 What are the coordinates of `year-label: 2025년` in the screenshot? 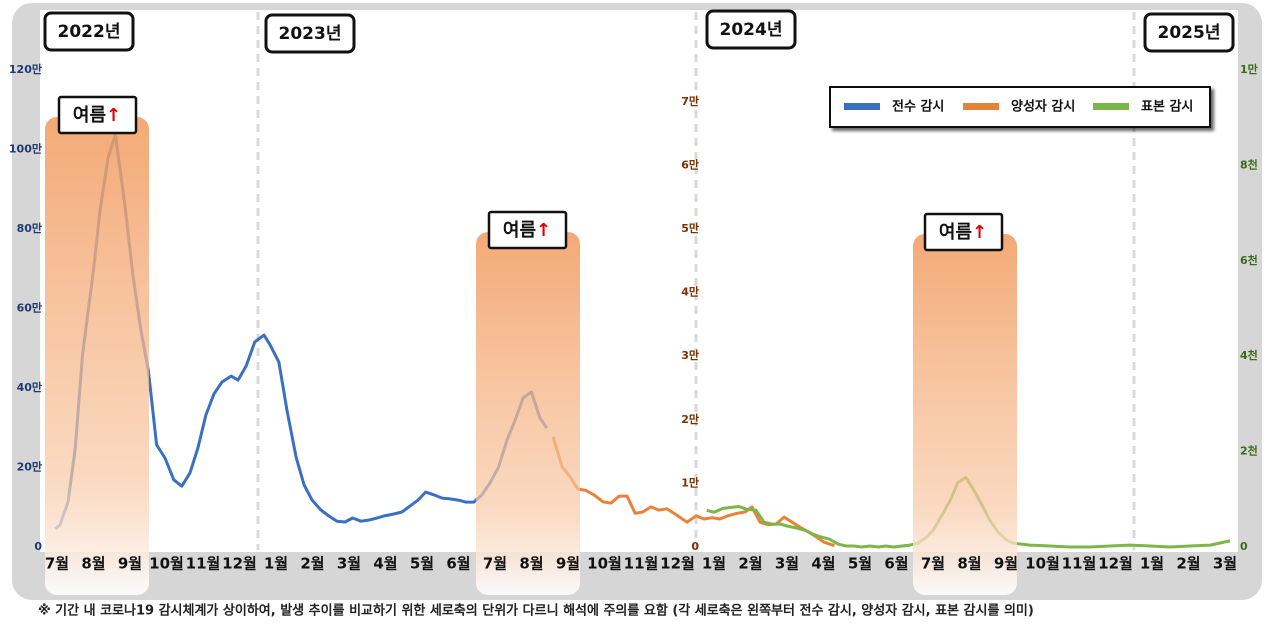 It's located at (1189, 33).